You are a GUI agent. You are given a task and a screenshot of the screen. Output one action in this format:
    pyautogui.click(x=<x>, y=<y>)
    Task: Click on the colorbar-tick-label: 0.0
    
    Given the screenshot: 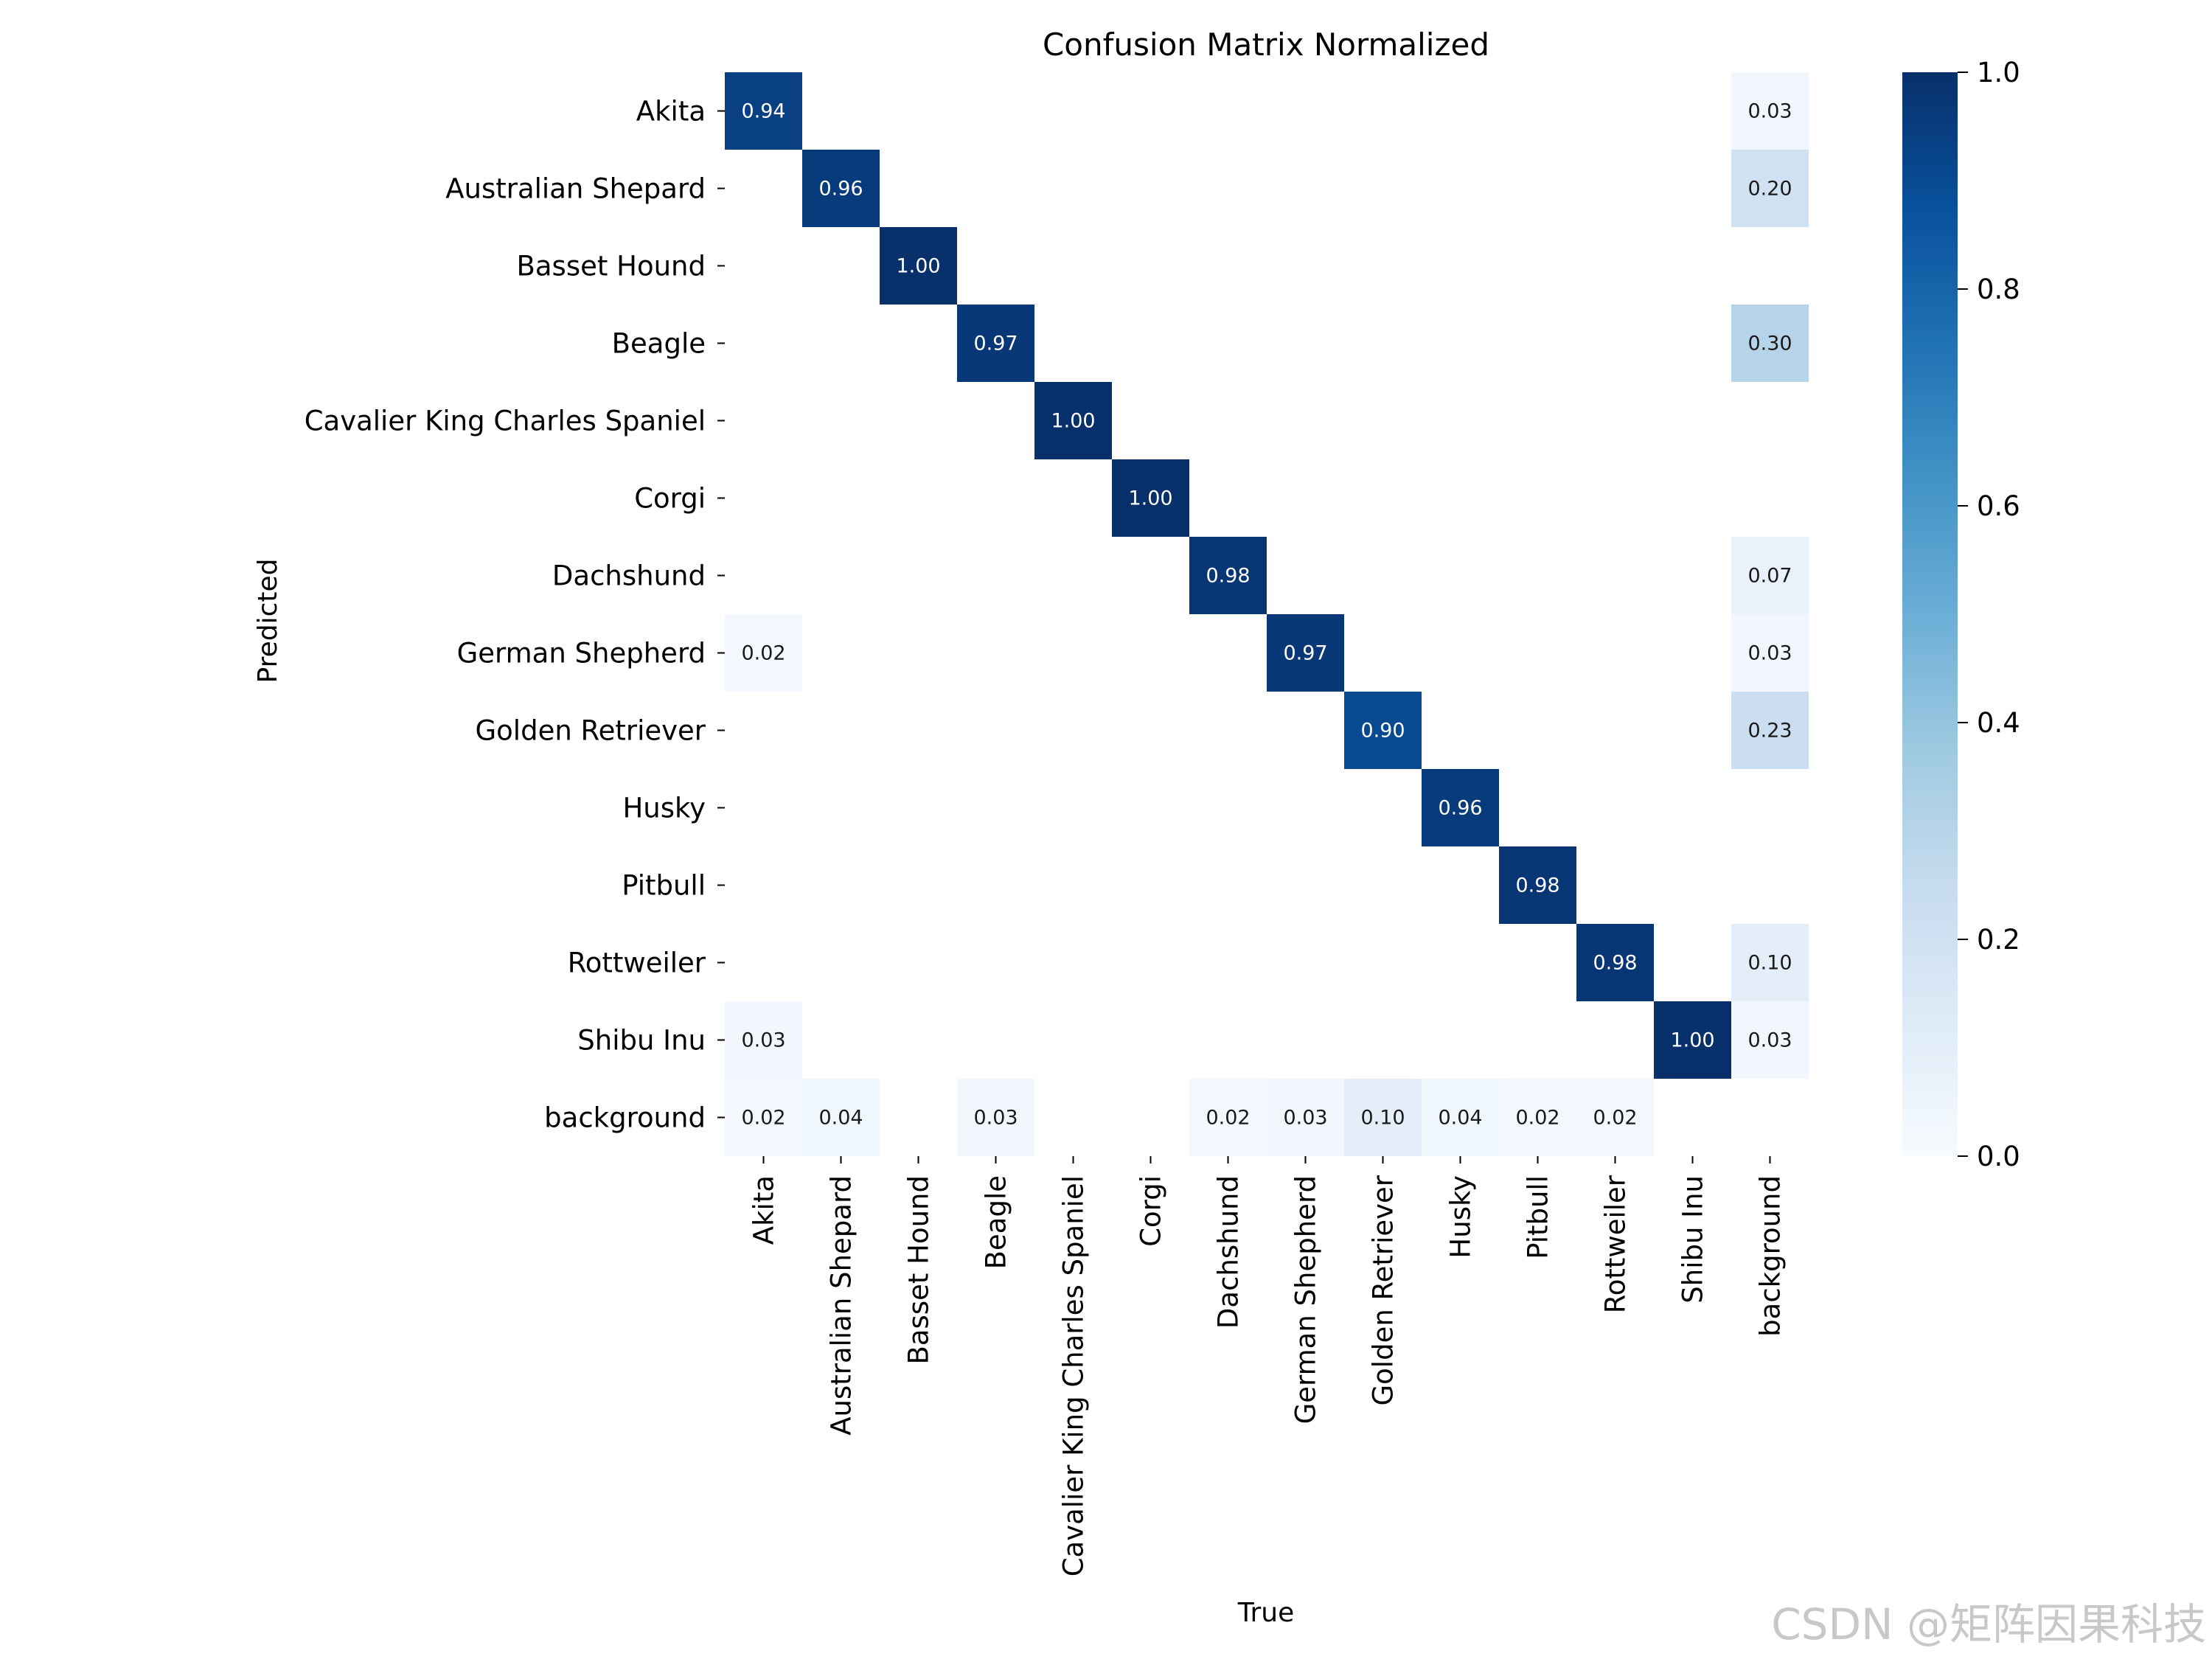 What is the action you would take?
    pyautogui.click(x=1998, y=1156)
    